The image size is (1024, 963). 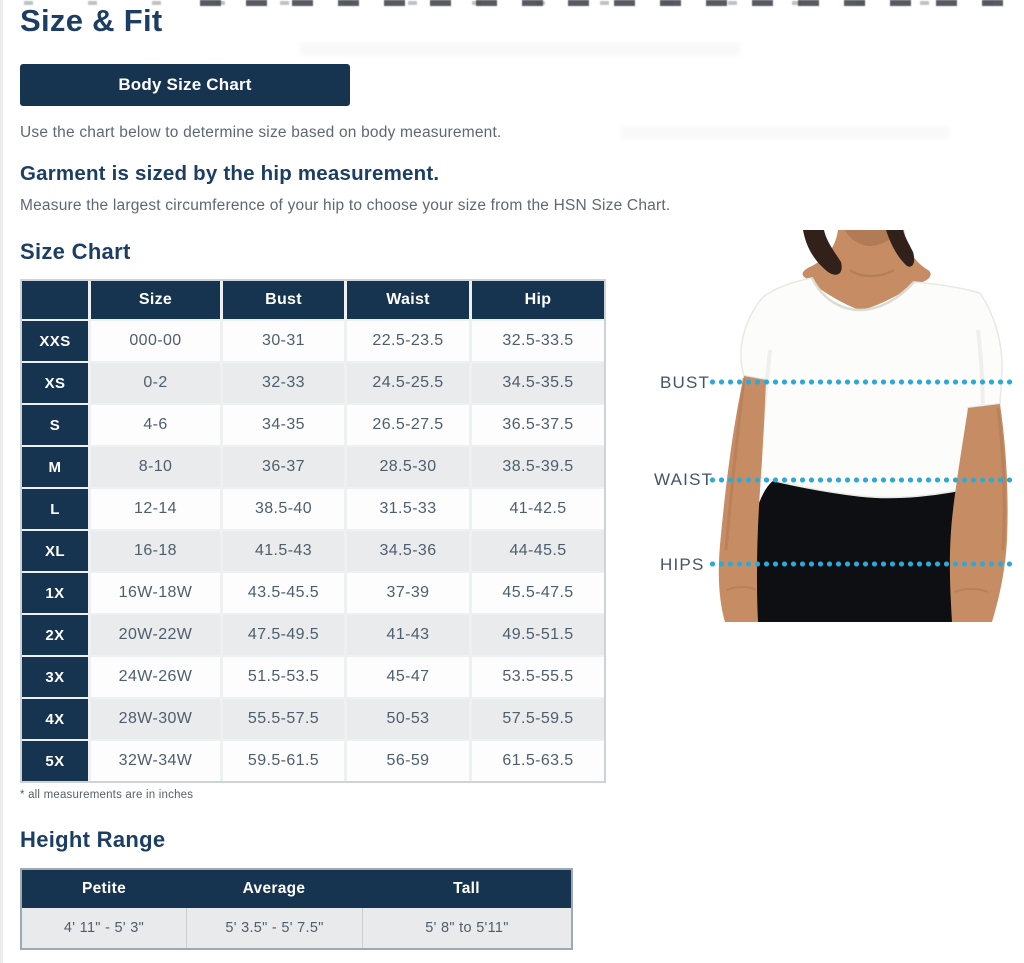 What do you see at coordinates (155, 719) in the screenshot?
I see `size-cell: 28W-30W` at bounding box center [155, 719].